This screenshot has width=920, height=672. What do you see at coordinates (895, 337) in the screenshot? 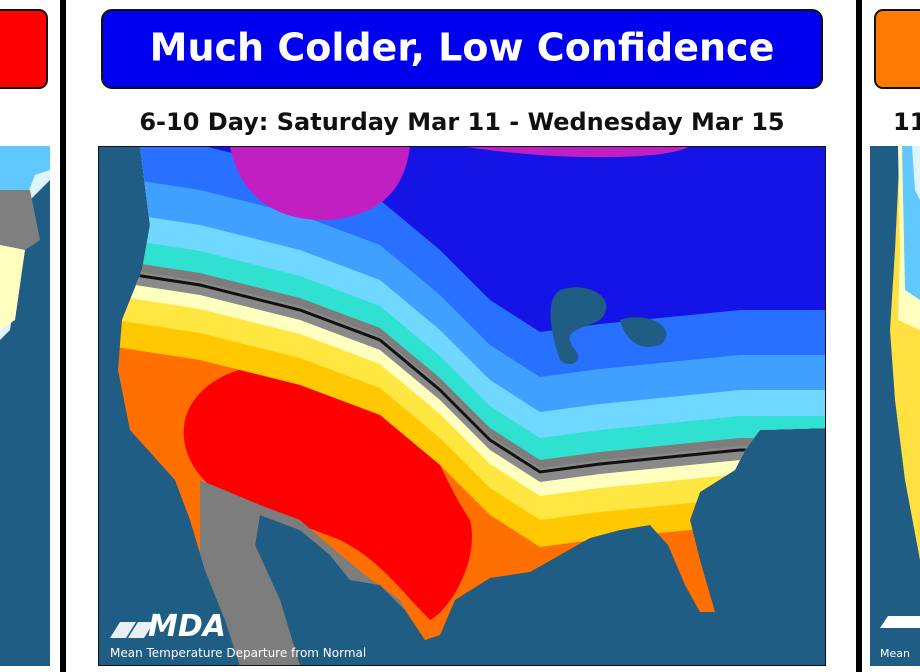
I see `right-panel: 11 Mean` at bounding box center [895, 337].